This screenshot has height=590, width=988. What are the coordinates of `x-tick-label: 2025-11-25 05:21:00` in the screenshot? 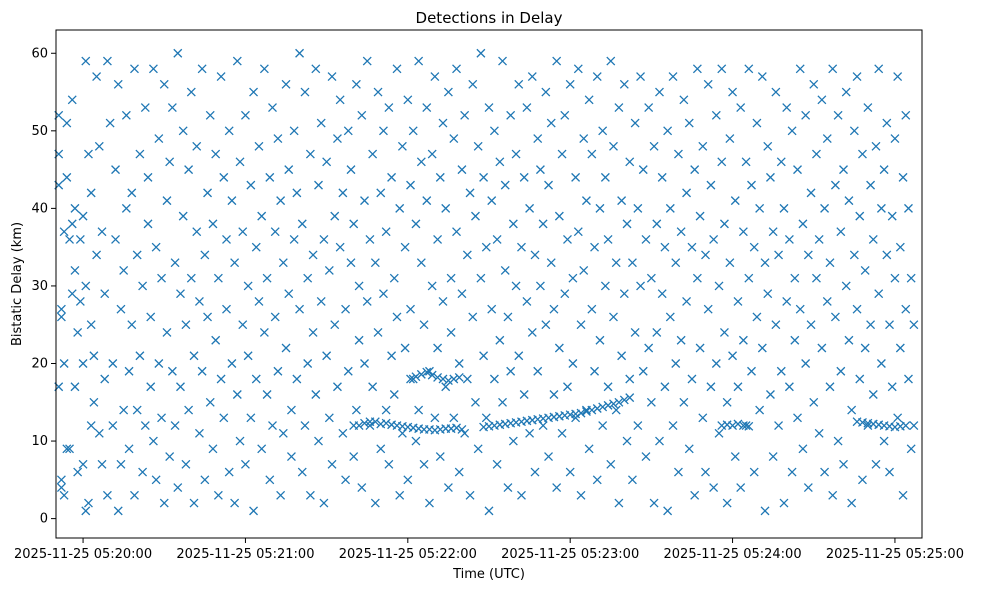 It's located at (245, 554).